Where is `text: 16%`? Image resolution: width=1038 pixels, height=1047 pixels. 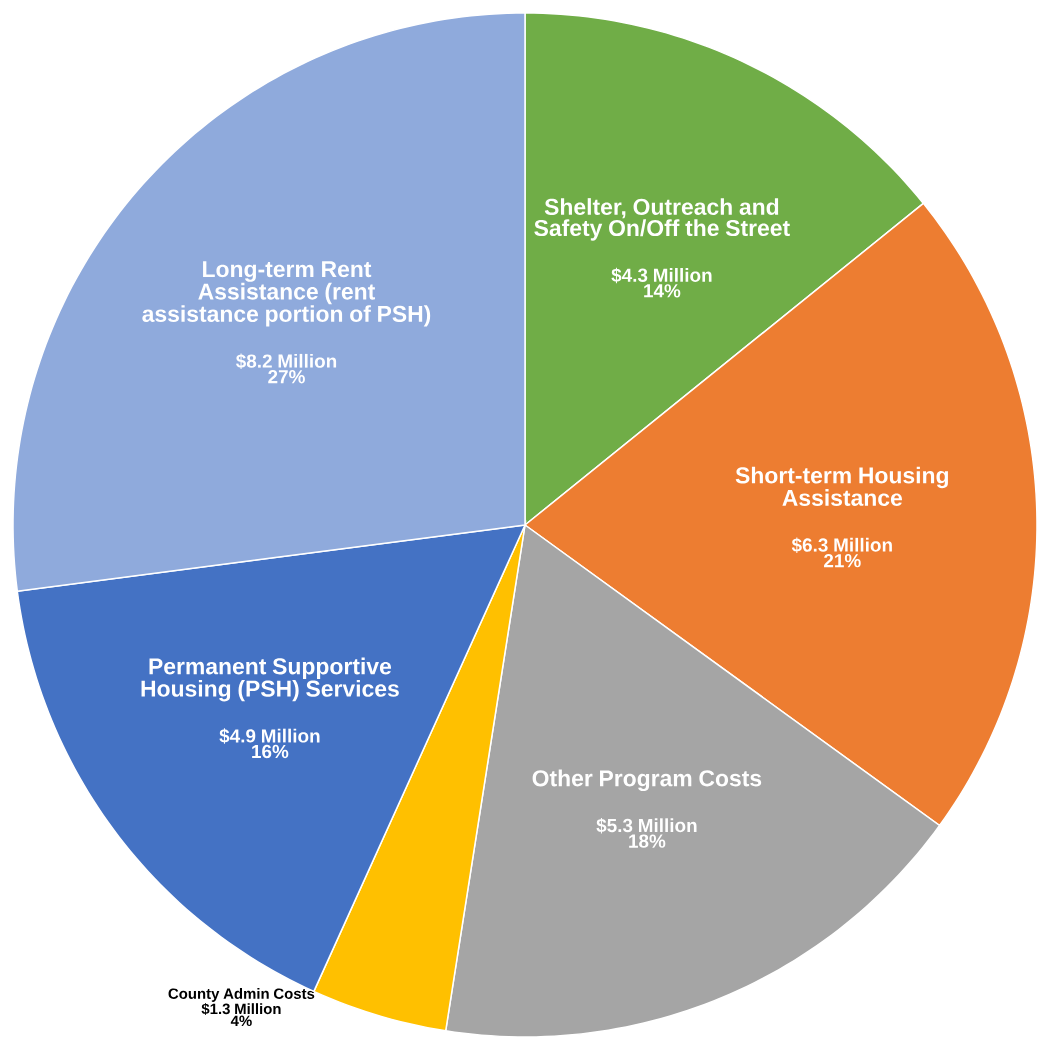 text: 16% is located at coordinates (270, 751).